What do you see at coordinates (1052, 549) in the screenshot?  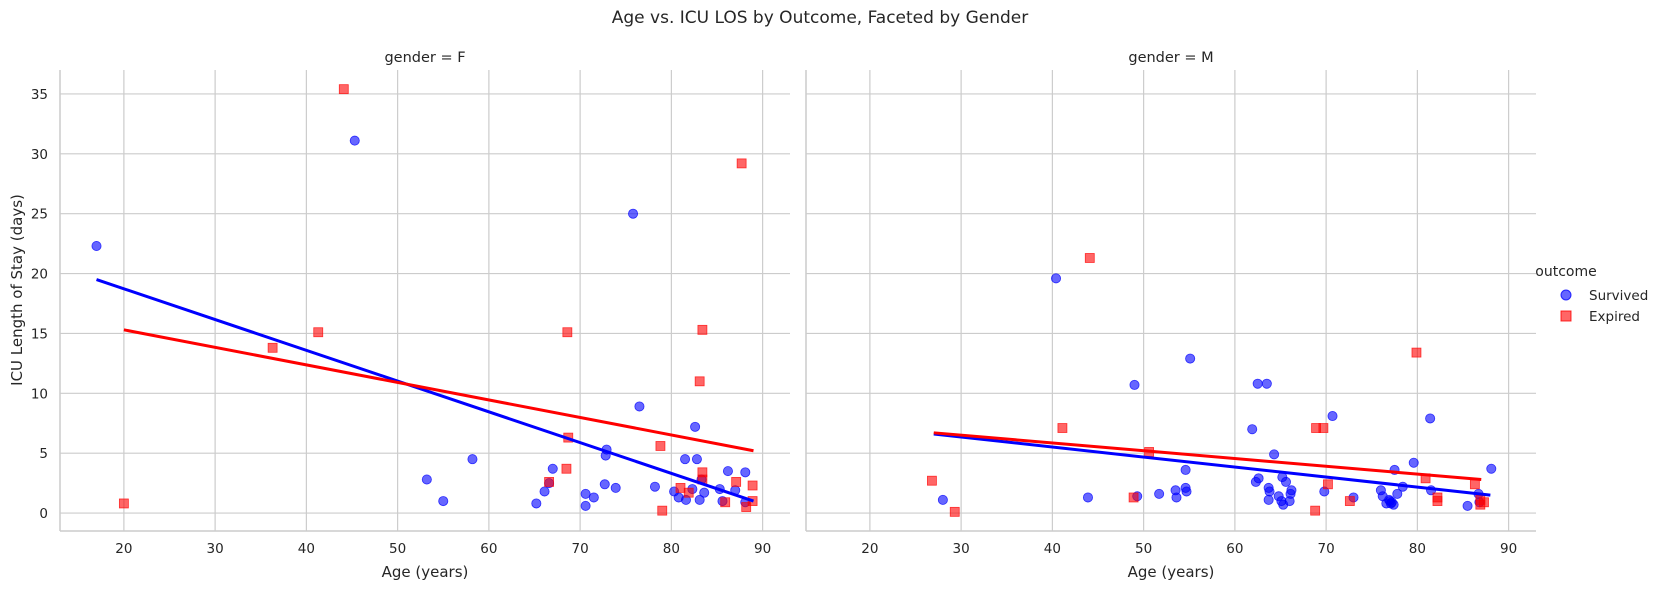 I see `x-tick-label: 40` at bounding box center [1052, 549].